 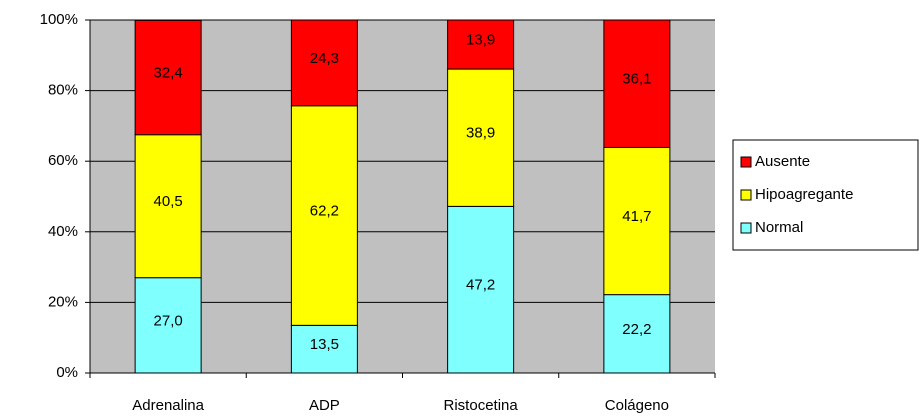 I want to click on value-label: 47,2, so click(x=480, y=285).